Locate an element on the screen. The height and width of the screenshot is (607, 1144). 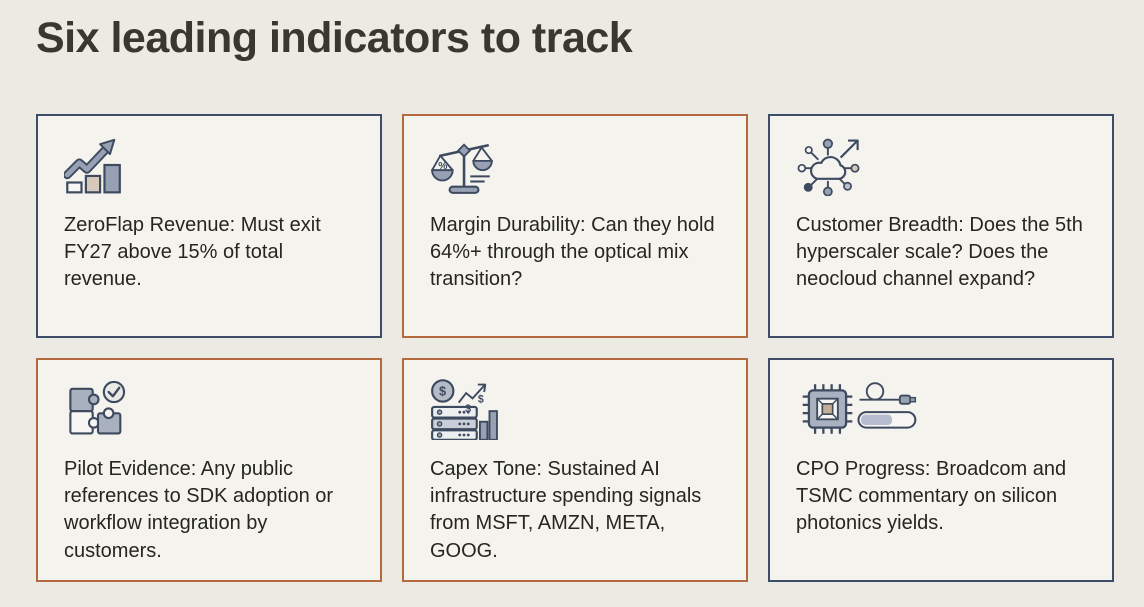
growth-chart-icon is located at coordinates (210, 166).